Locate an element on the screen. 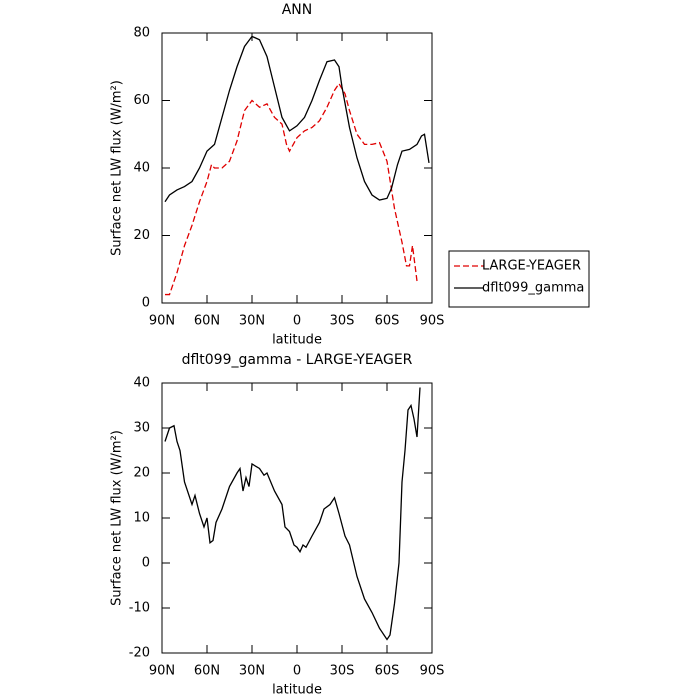 This screenshot has height=700, width=700. y-tick-label: -20 is located at coordinates (139, 653).